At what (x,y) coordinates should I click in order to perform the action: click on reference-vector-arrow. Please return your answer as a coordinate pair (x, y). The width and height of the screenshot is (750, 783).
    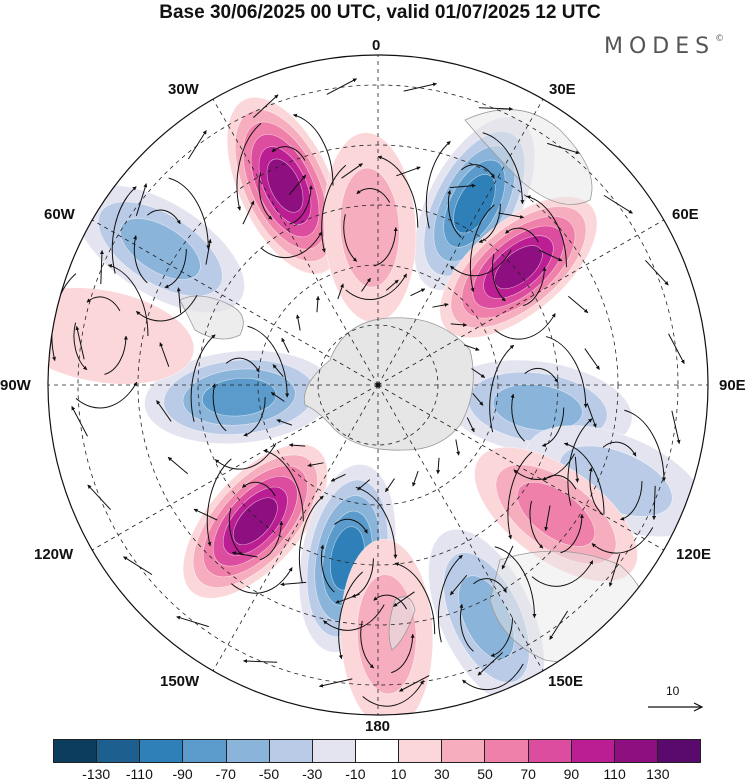
    Looking at the image, I should click on (676, 707).